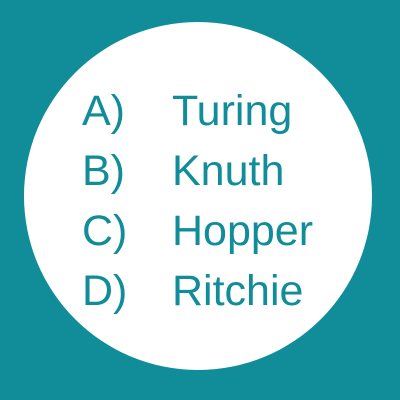 The image size is (400, 400). Describe the element at coordinates (243, 231) in the screenshot. I see `option-name: Hopper` at that location.